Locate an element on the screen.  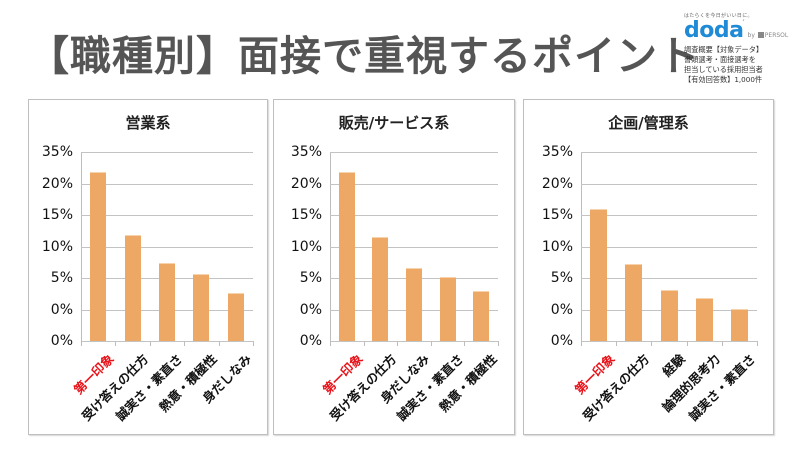
persol-label: PERSOL is located at coordinates (776, 35).